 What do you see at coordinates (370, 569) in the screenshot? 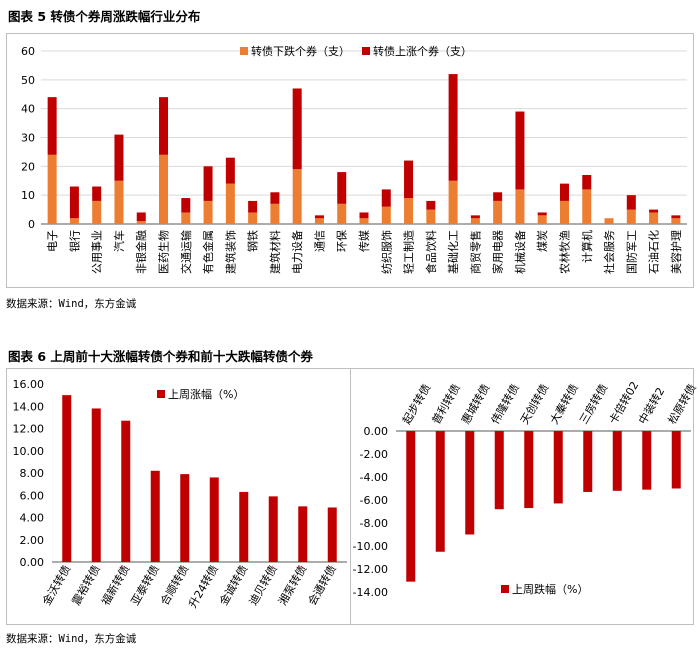
I see `y-tick-label: -12.00` at bounding box center [370, 569].